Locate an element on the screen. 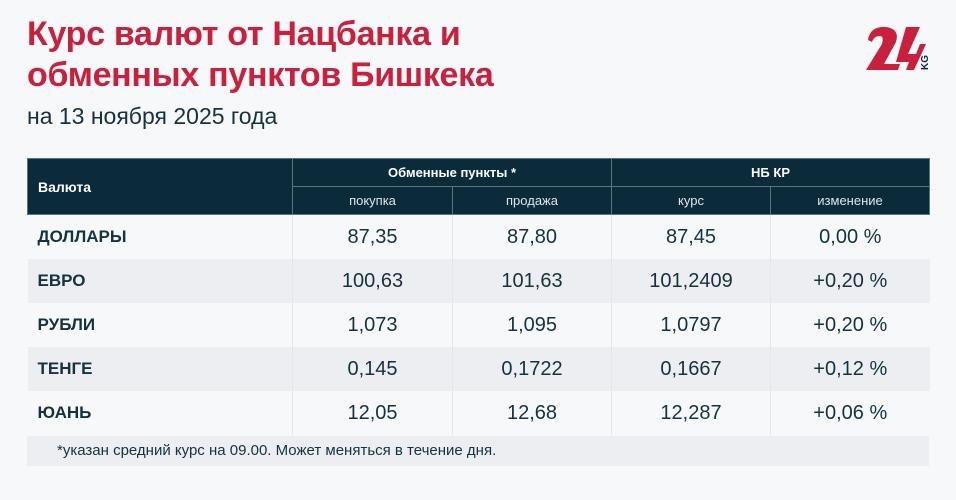  table-row: ЮАНЬ 12,05 12,68 12,287 +0,06 % is located at coordinates (478, 413).